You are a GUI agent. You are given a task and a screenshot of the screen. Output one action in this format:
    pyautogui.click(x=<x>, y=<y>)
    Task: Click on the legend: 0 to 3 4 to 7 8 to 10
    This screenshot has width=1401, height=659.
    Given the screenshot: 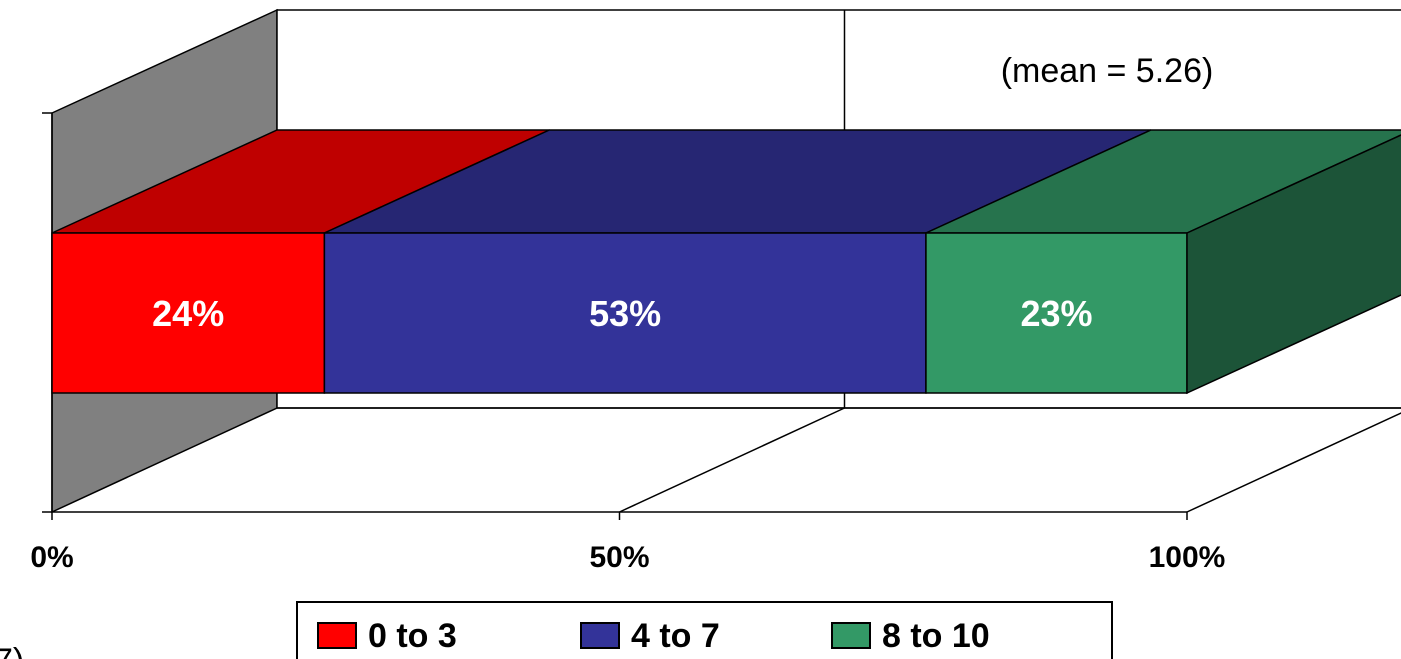 What is the action you would take?
    pyautogui.click(x=704, y=630)
    